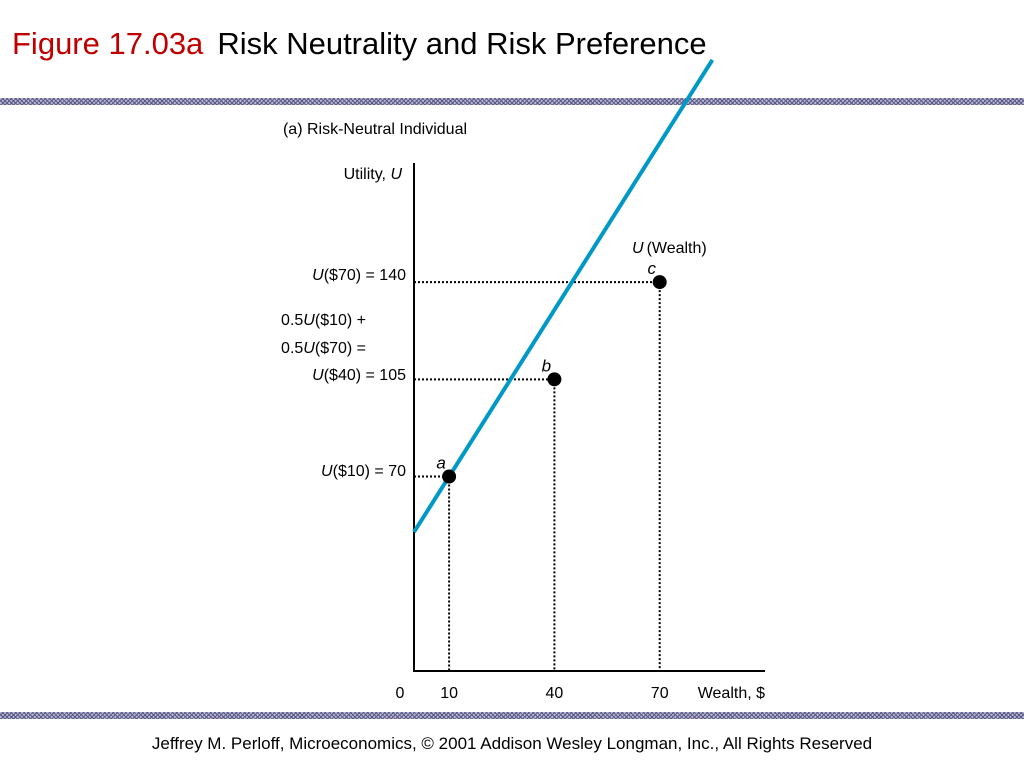 This screenshot has width=1024, height=768. What do you see at coordinates (108, 43) in the screenshot?
I see `figure-label: Figure 17.03a` at bounding box center [108, 43].